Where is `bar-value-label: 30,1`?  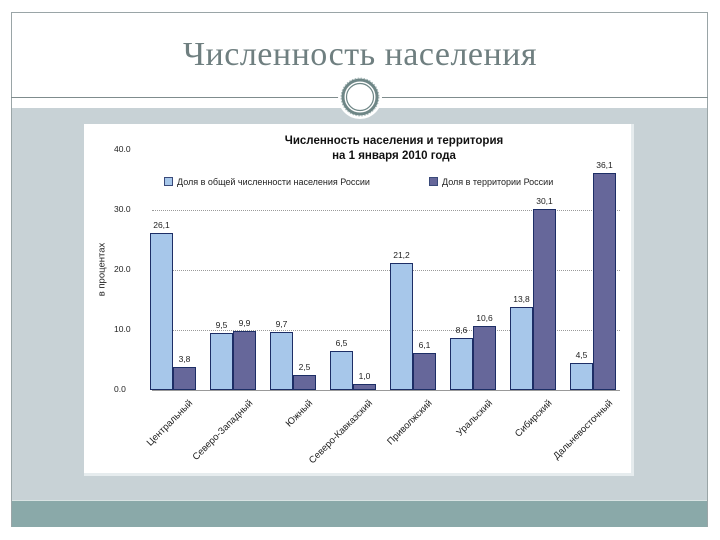
bar-value-label: 30,1 is located at coordinates (544, 201).